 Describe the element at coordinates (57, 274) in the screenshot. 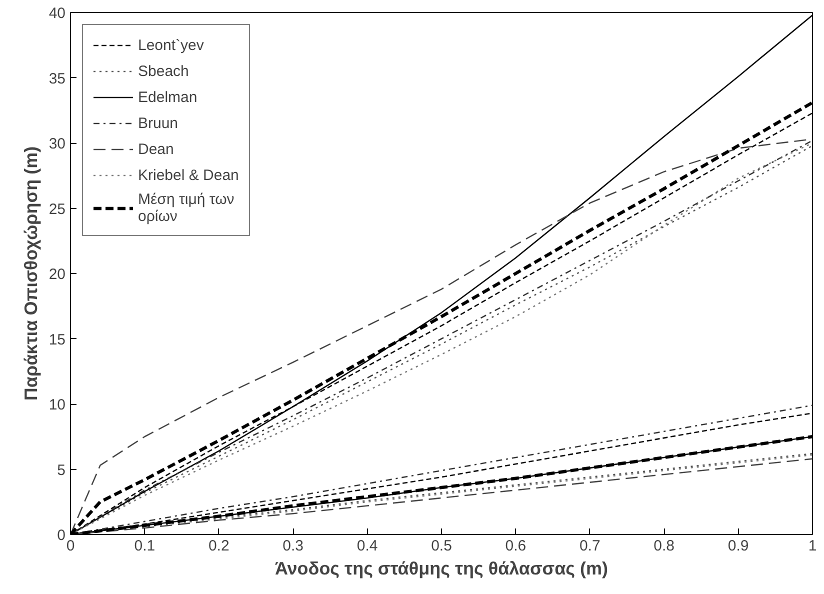

I see `y-tick-label: 20` at that location.